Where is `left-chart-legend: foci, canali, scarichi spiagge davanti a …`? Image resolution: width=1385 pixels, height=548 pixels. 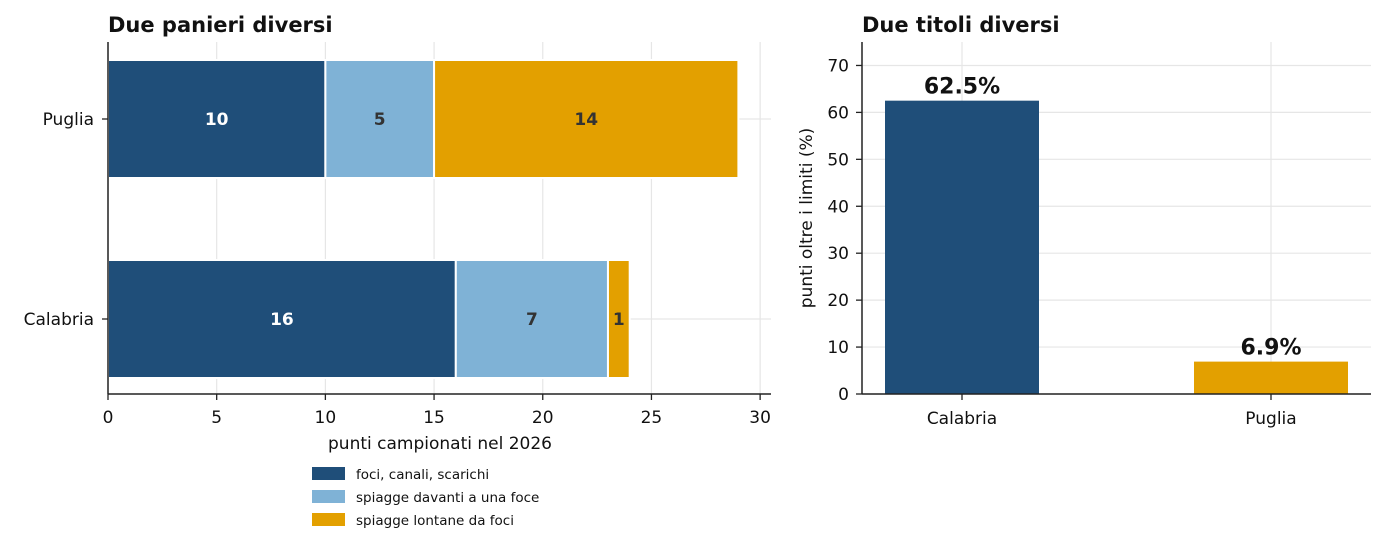 left-chart-legend: foci, canali, scarichi spiagge davanti a … is located at coordinates (425, 498).